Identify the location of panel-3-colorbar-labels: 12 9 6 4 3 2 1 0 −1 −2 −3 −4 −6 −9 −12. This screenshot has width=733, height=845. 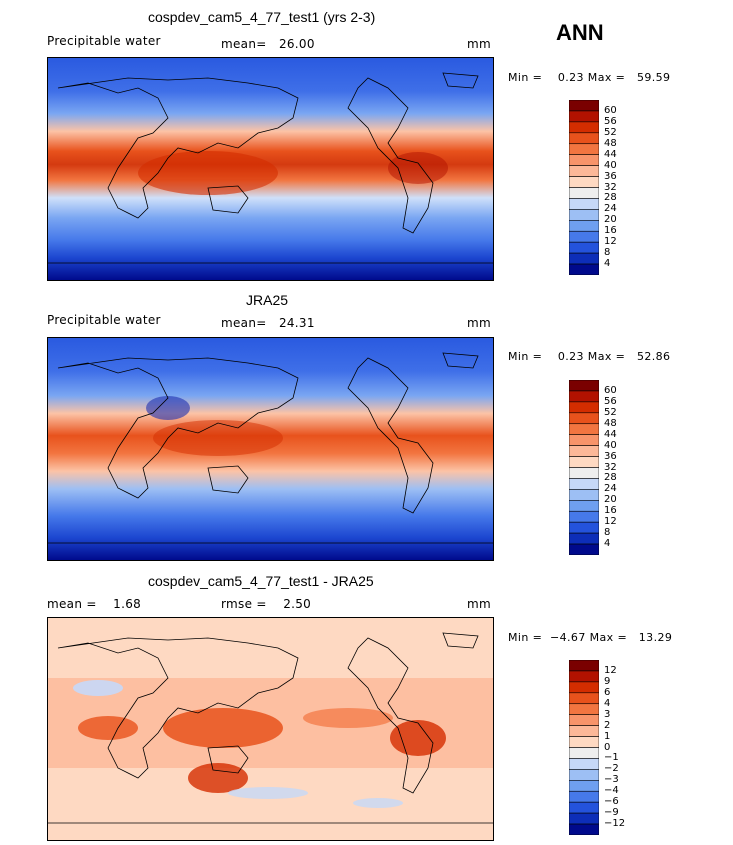
(619, 747).